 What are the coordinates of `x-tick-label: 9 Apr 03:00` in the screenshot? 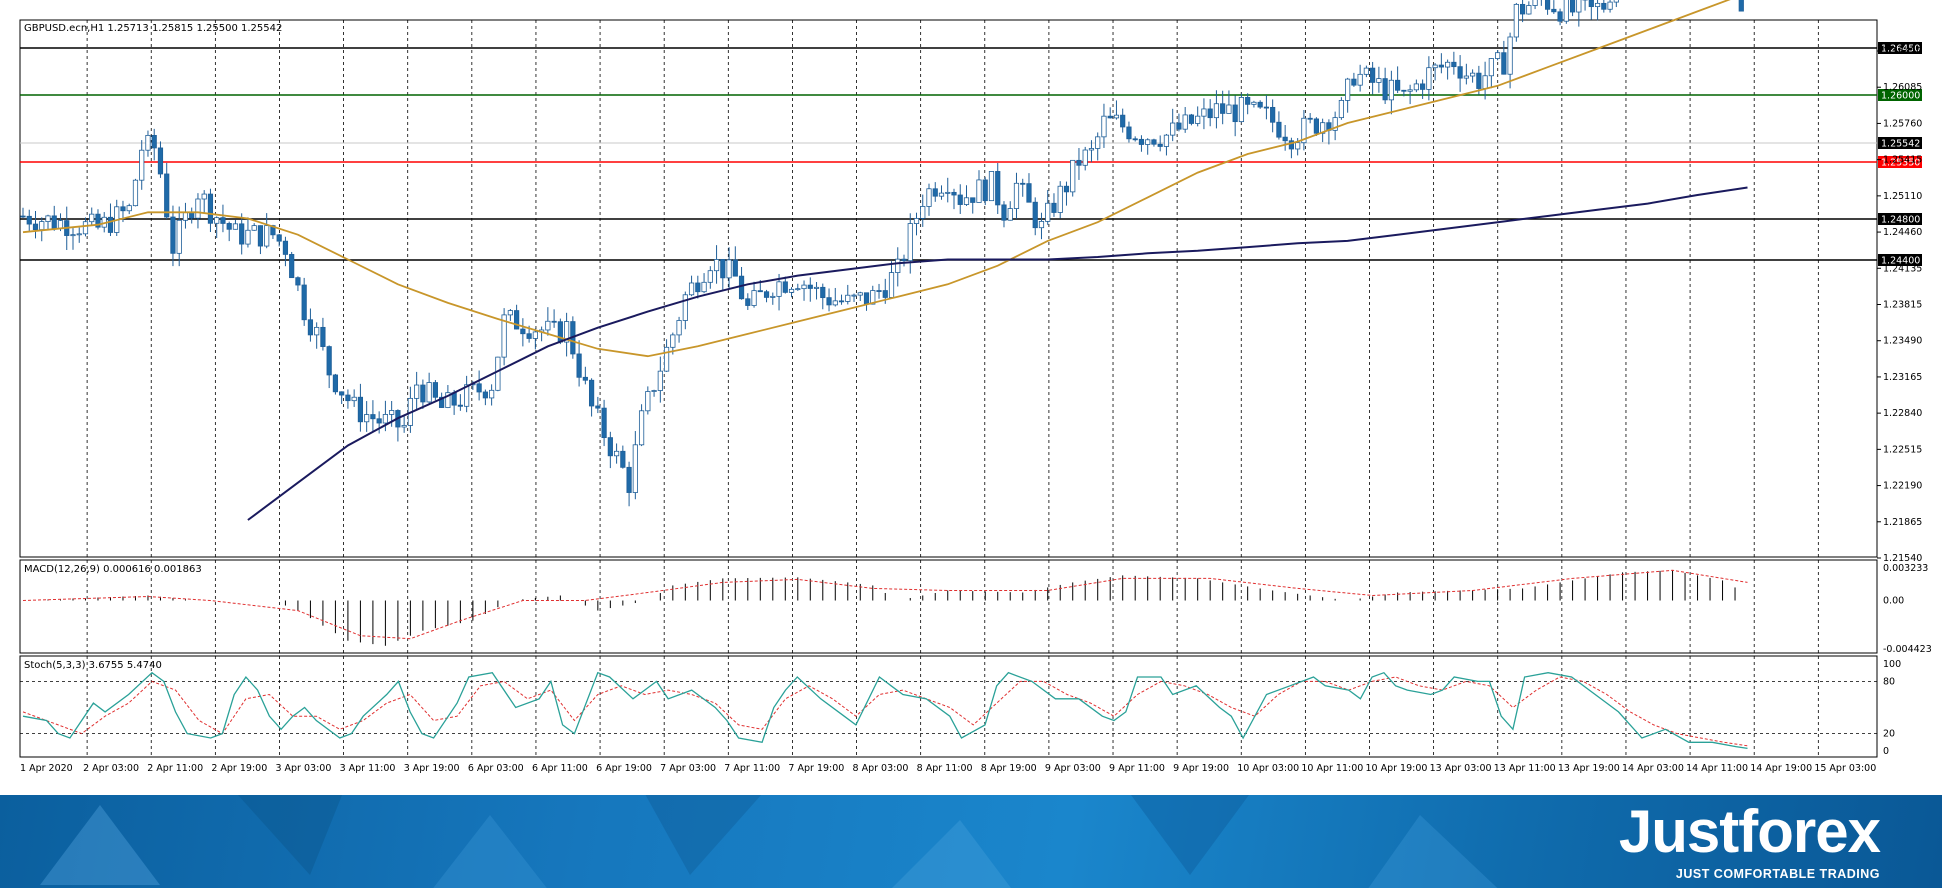 It's located at (1073, 768).